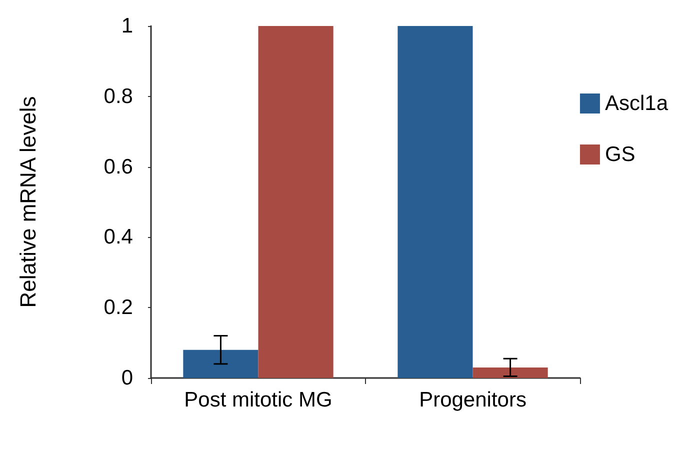  What do you see at coordinates (118, 308) in the screenshot?
I see `y-tick-label: 0.2` at bounding box center [118, 308].